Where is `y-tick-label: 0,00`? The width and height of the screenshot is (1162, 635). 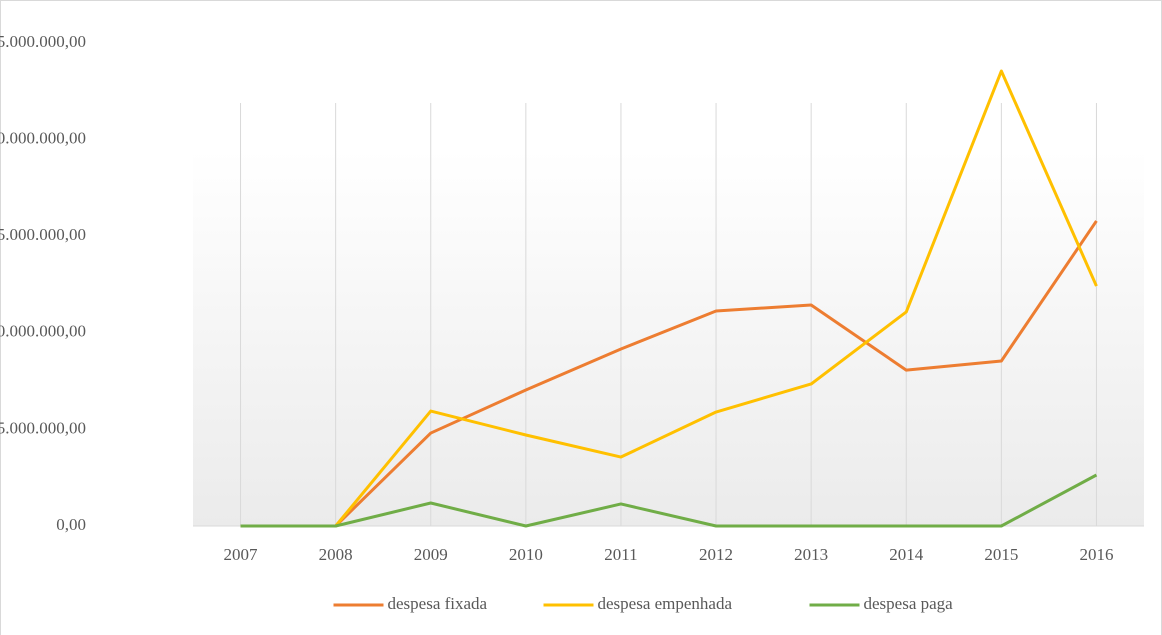 y-tick-label: 0,00 is located at coordinates (71, 524).